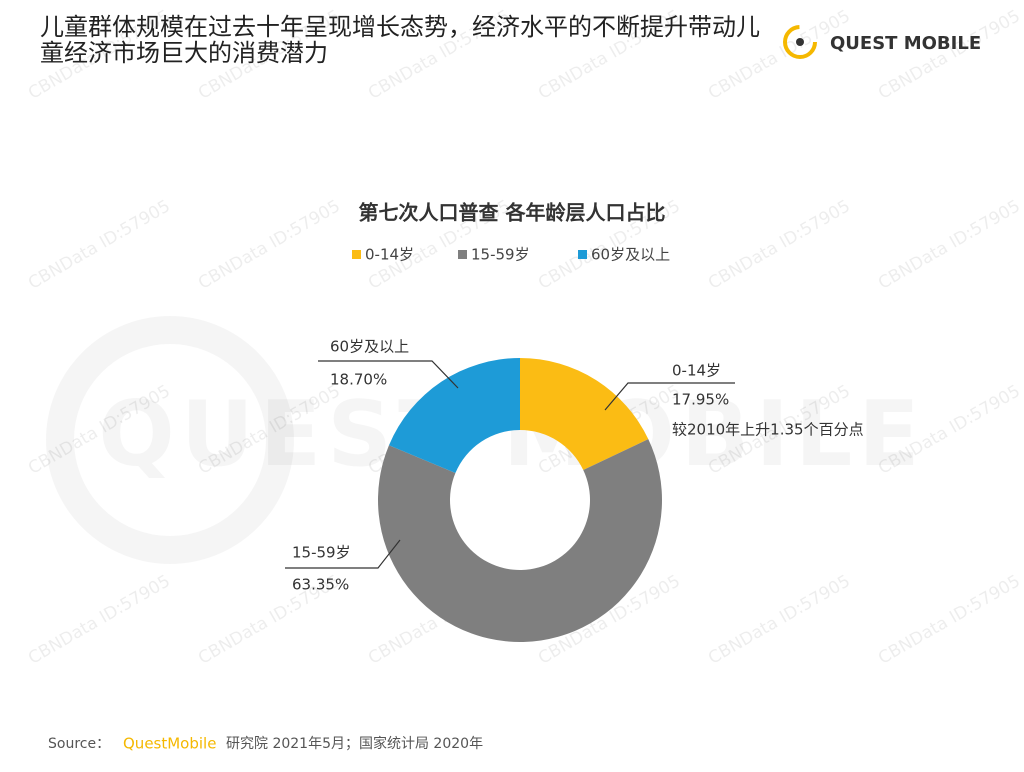 Image resolution: width=1024 pixels, height=772 pixels. Describe the element at coordinates (170, 440) in the screenshot. I see `watermark-logo` at that location.